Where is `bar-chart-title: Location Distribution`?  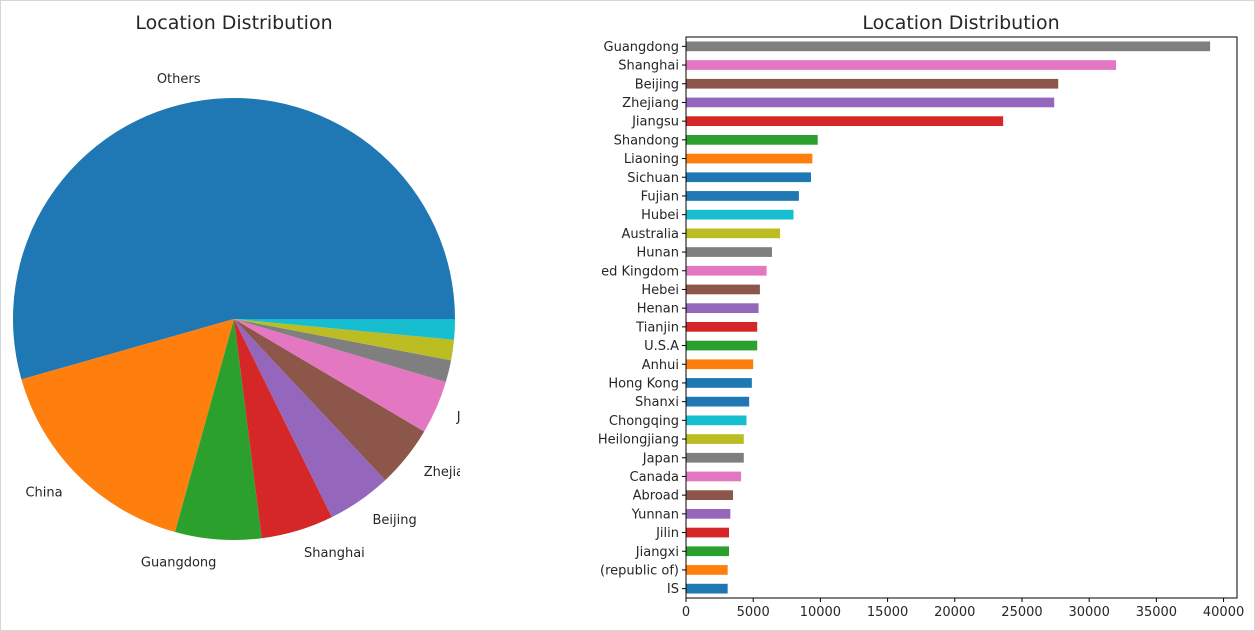
bar-chart-title: Location Distribution is located at coordinates (960, 23).